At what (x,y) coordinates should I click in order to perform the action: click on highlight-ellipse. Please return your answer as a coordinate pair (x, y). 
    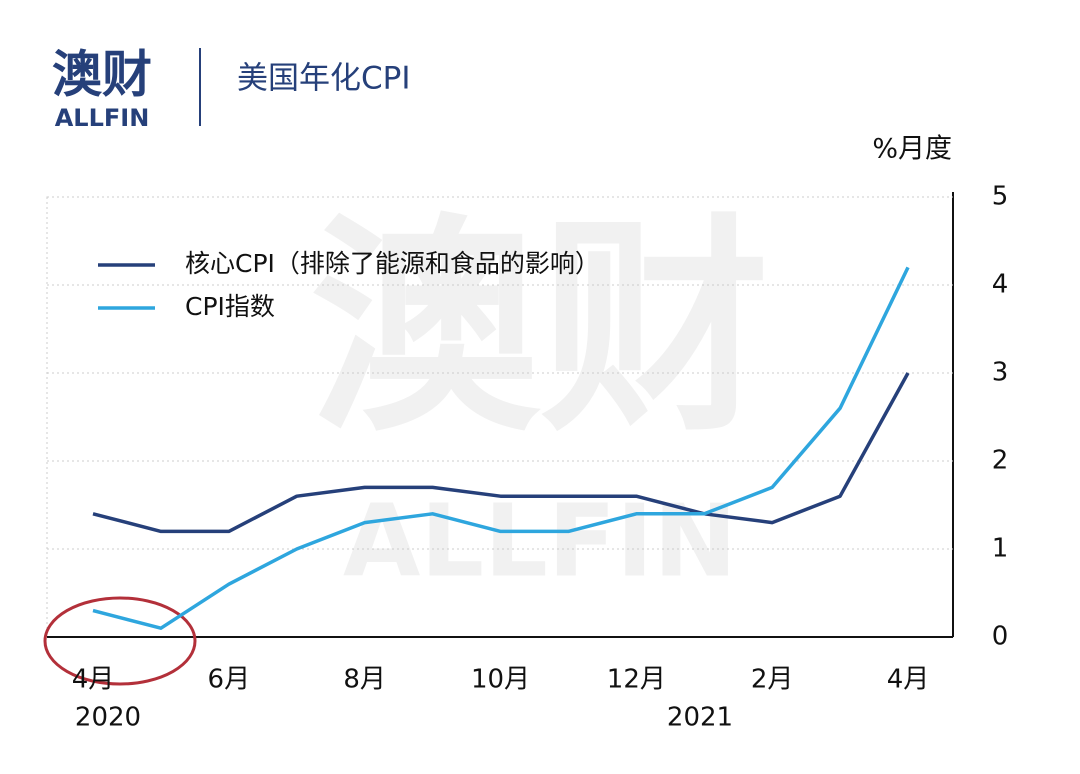
    Looking at the image, I should click on (120, 641).